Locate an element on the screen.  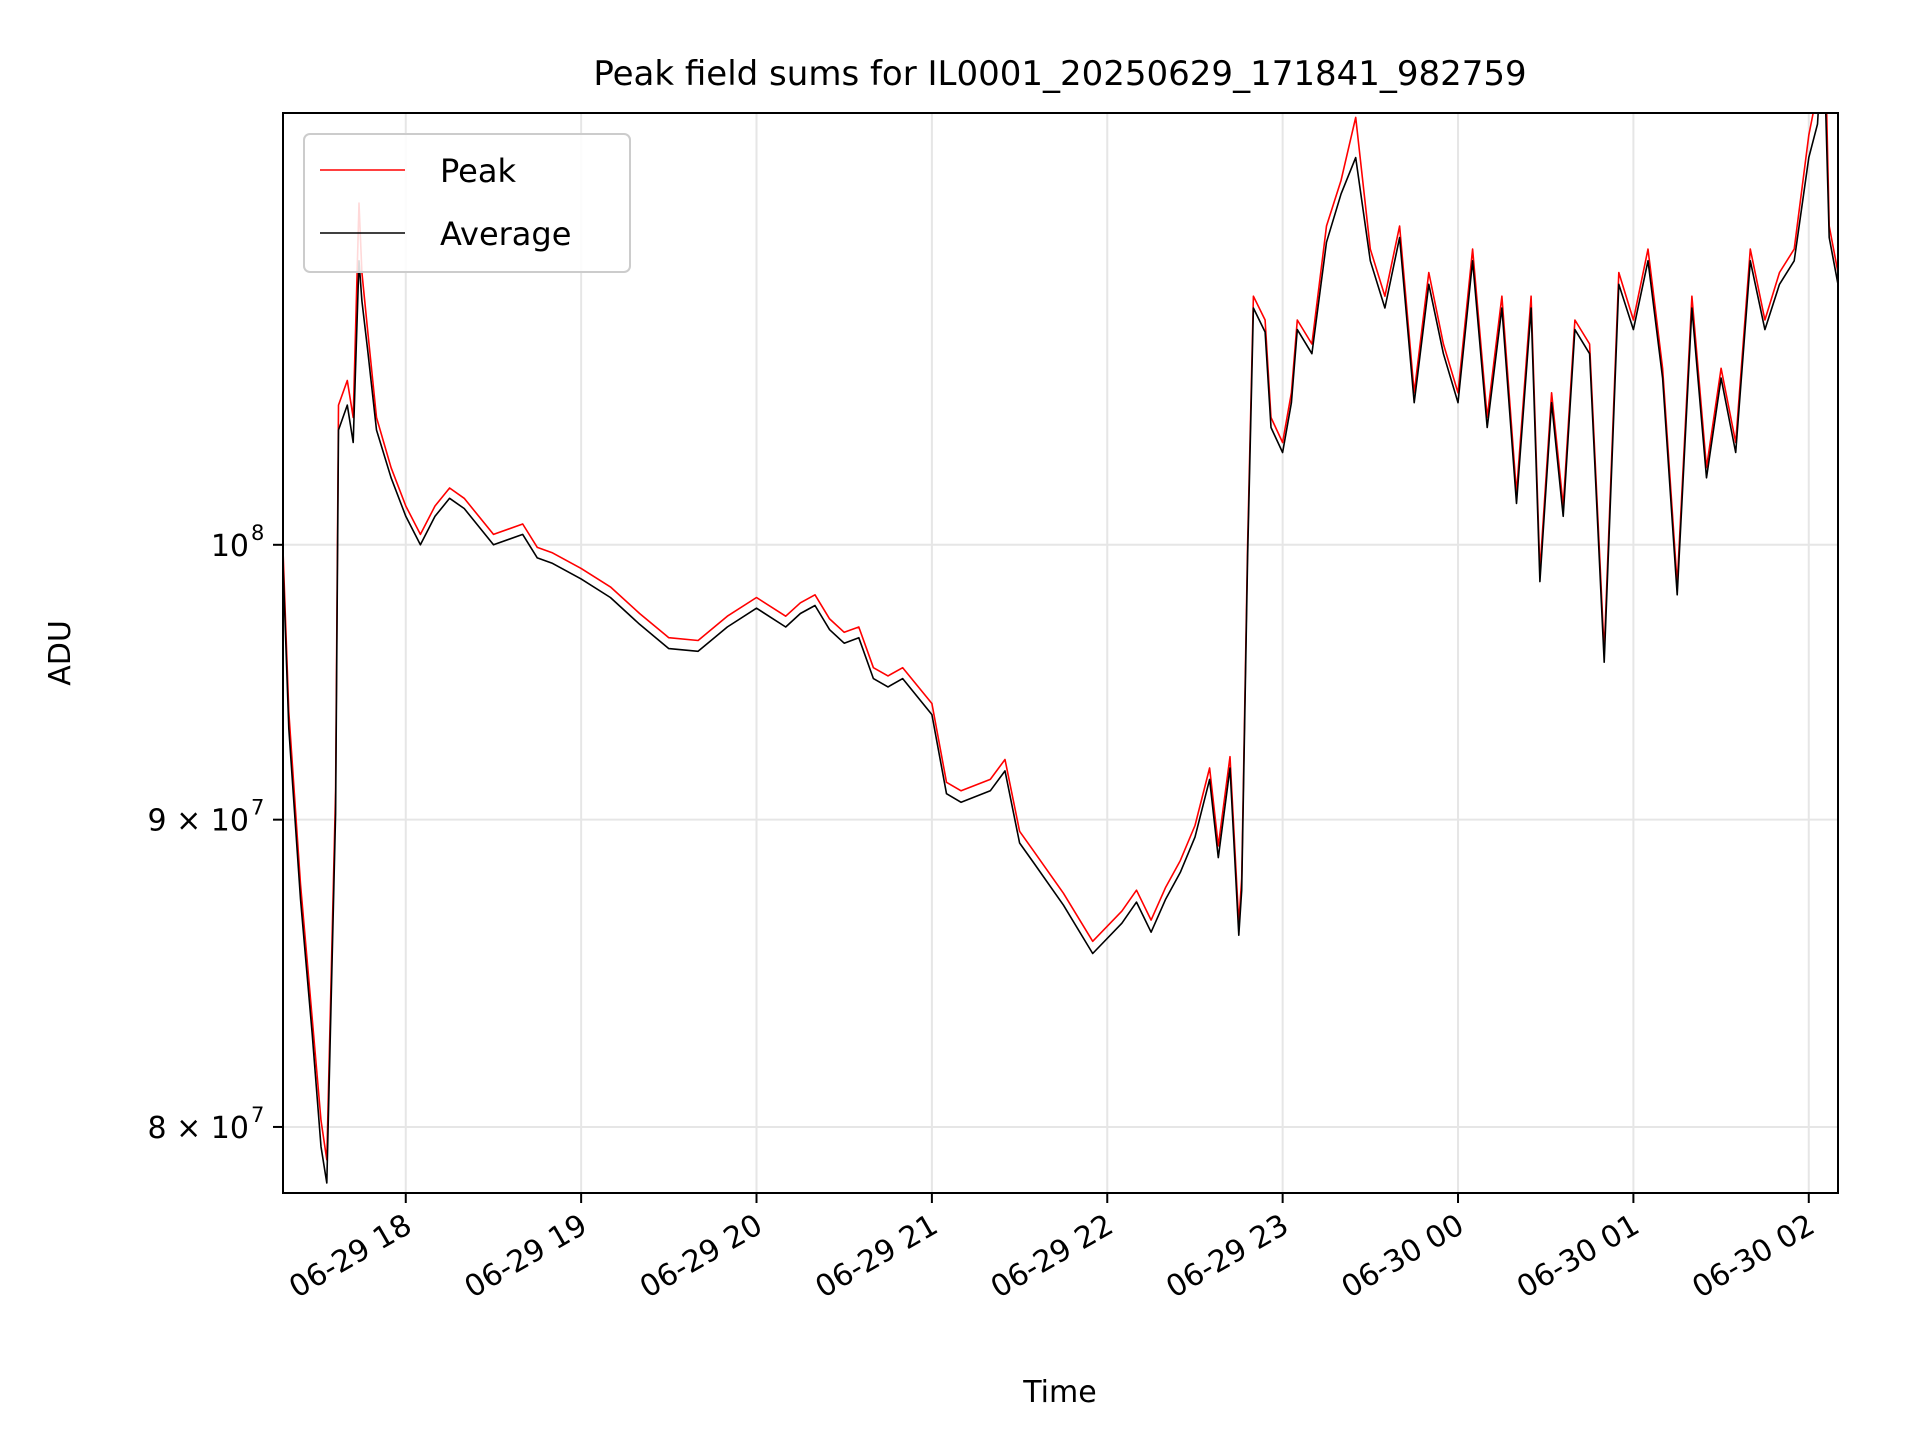
legend: Peak Average is located at coordinates (467, 203).